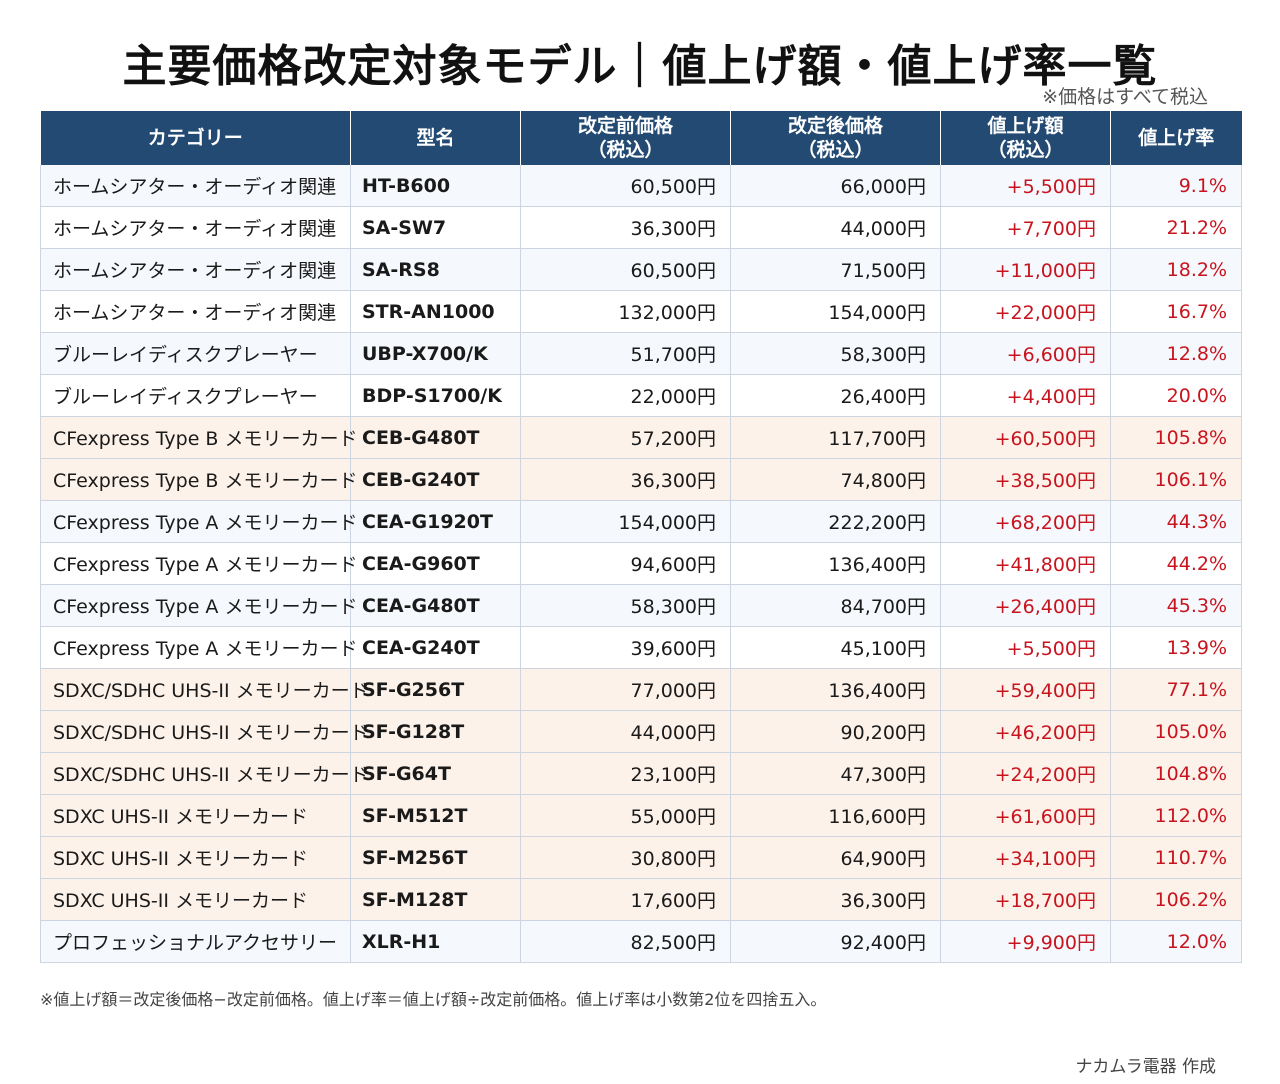 Image resolution: width=1280 pixels, height=1084 pixels. I want to click on rate-cell: 44.3%, so click(1176, 521).